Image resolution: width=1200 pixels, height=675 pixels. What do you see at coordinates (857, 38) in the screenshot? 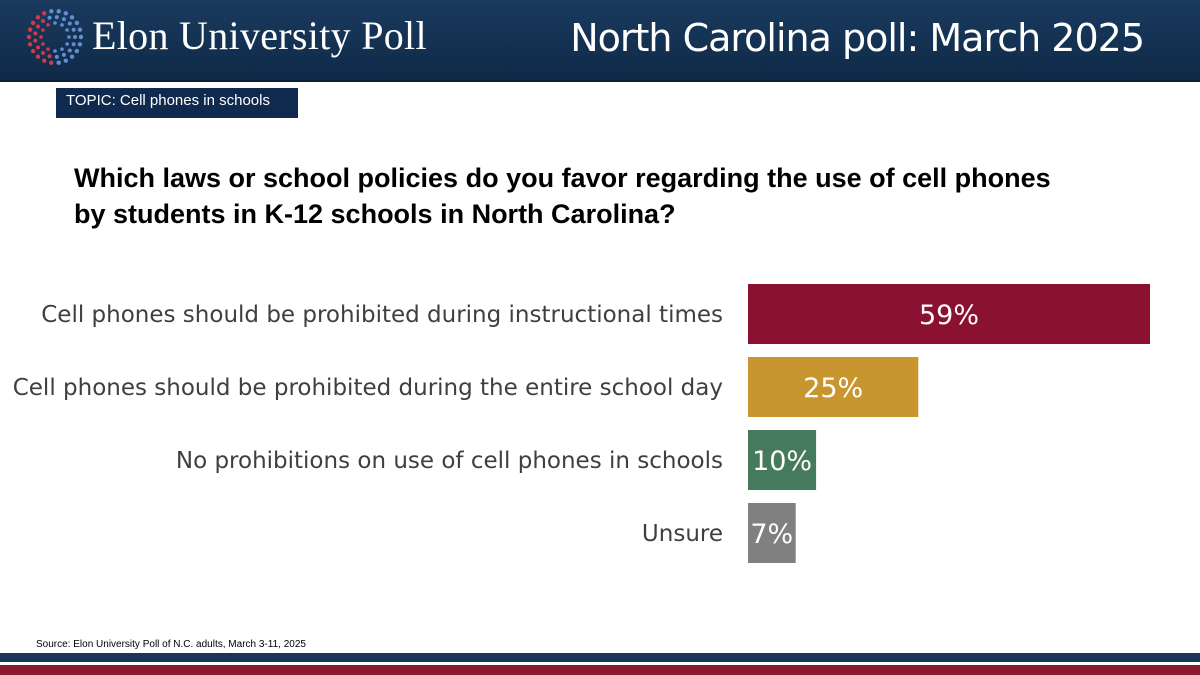
I see `slide-title: North Carolina poll: March 2025` at bounding box center [857, 38].